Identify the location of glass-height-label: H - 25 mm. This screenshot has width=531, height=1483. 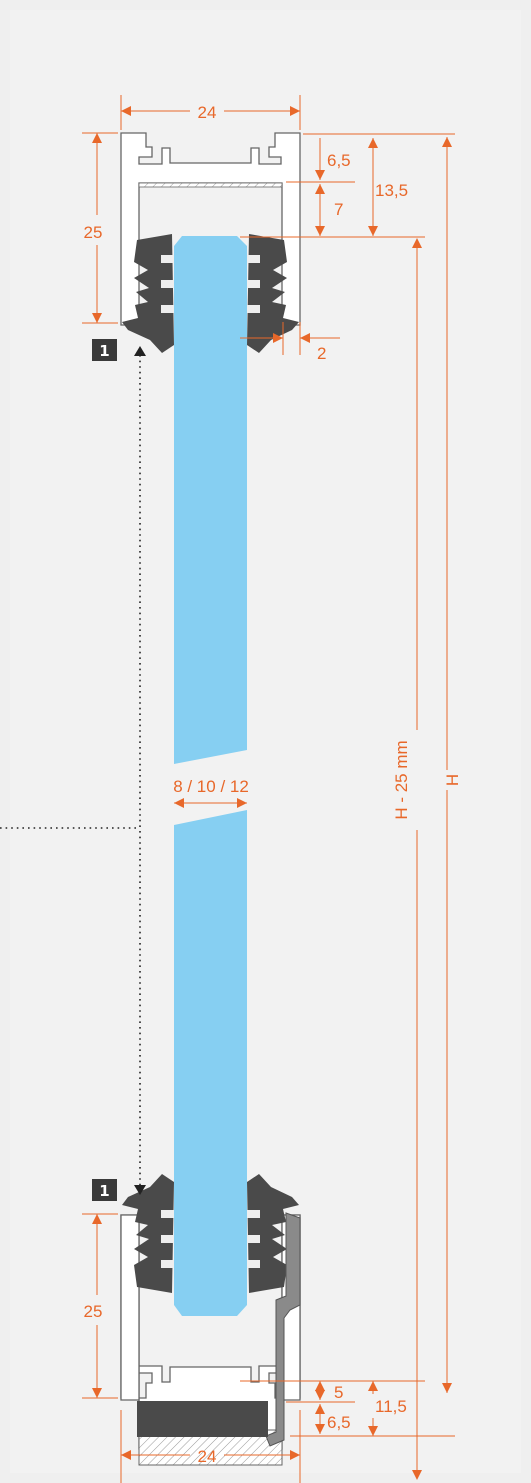
(401, 779).